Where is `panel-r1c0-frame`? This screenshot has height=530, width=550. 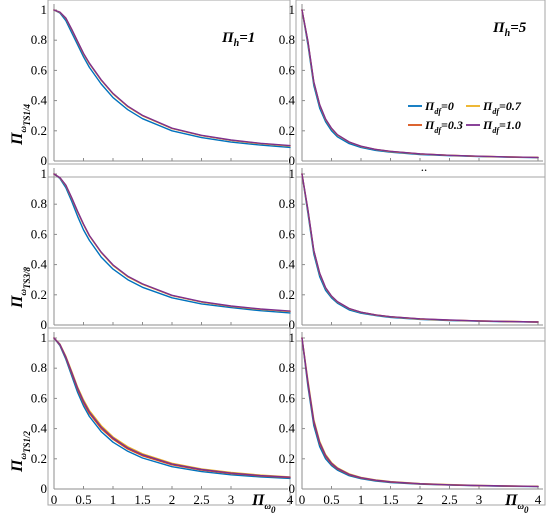
panel-r1c0-frame is located at coordinates (169, 252).